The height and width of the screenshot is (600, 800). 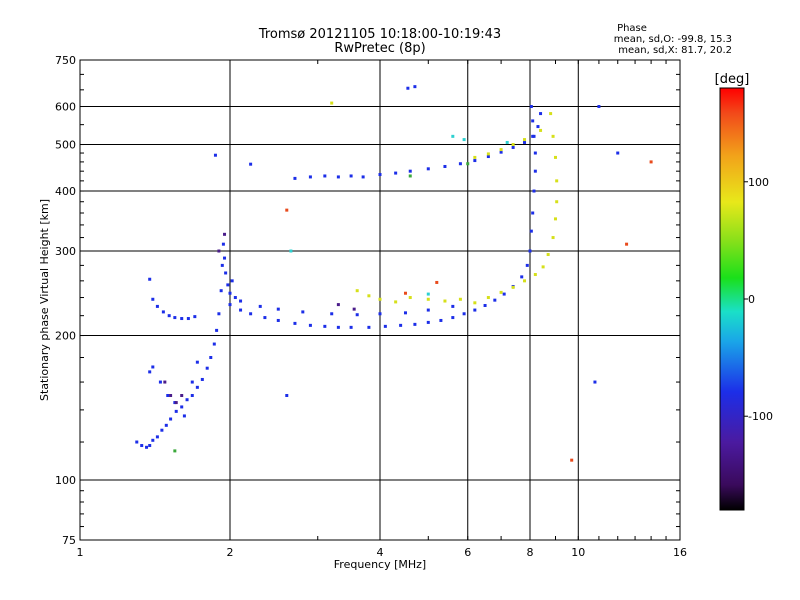 I want to click on y-tick-label: 75, so click(x=69, y=540).